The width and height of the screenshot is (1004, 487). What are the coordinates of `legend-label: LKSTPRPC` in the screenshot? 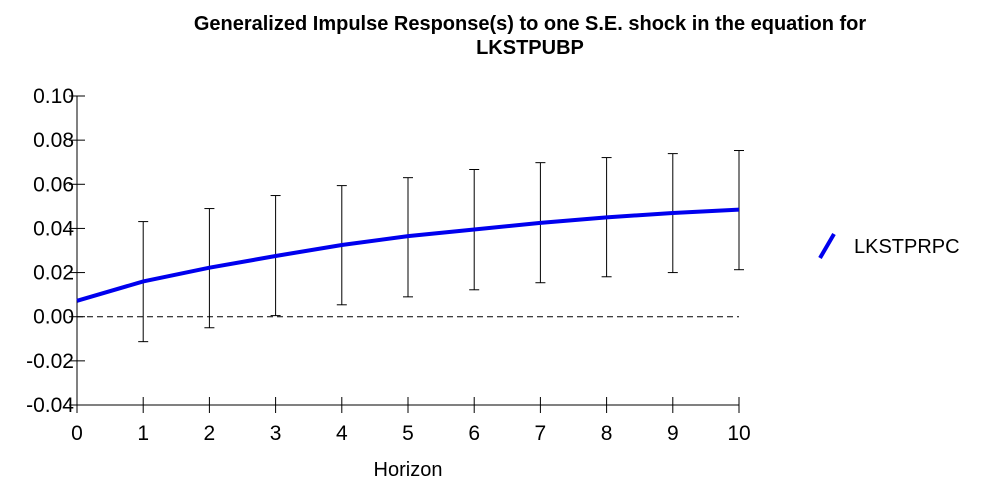 It's located at (907, 247).